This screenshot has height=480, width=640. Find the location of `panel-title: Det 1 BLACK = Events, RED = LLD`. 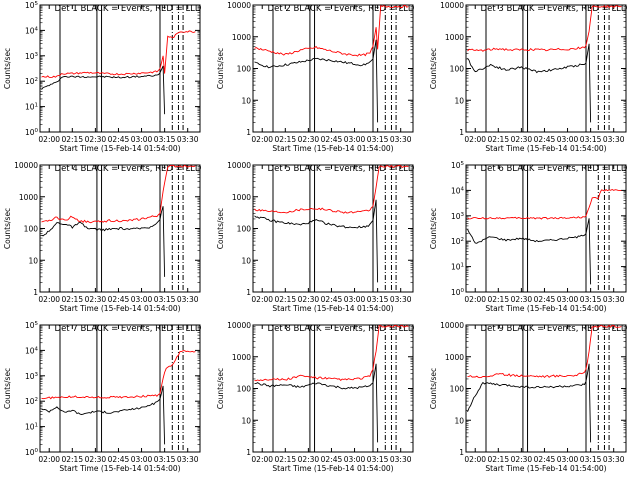

panel-title: Det 1 BLACK = Events, RED = LLD is located at coordinates (128, 9).